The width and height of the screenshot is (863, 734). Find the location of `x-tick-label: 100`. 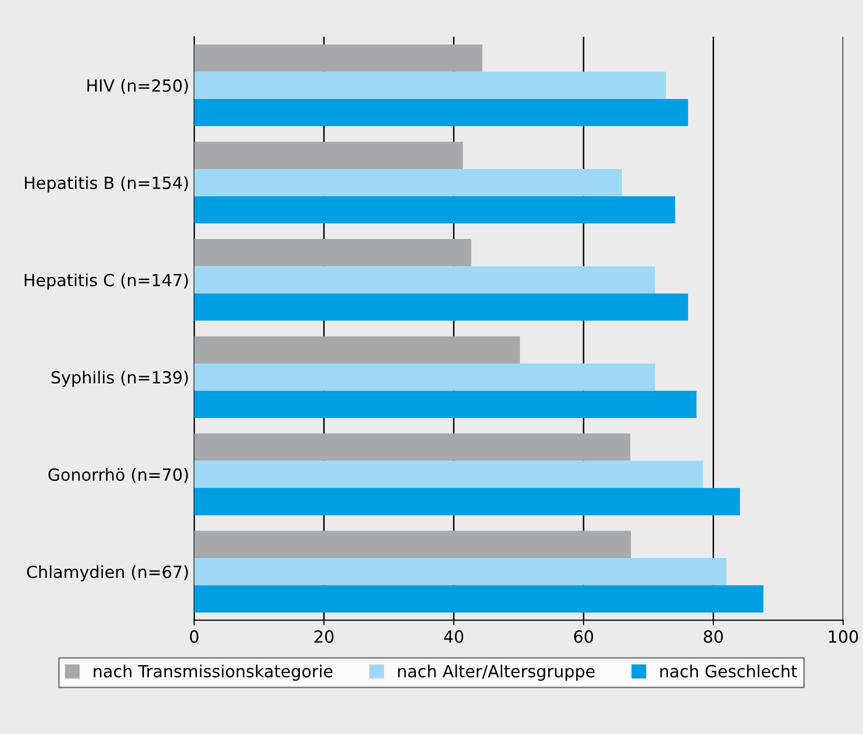

x-tick-label: 100 is located at coordinates (843, 636).